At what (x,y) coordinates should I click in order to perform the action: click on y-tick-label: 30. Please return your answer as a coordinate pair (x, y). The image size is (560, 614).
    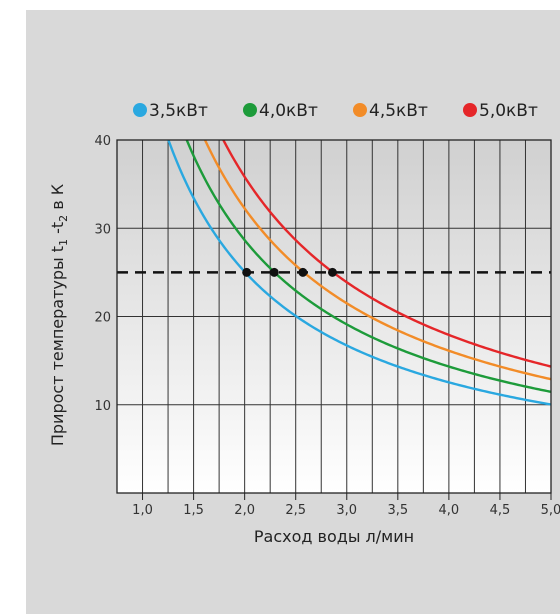
    Looking at the image, I should click on (102, 229).